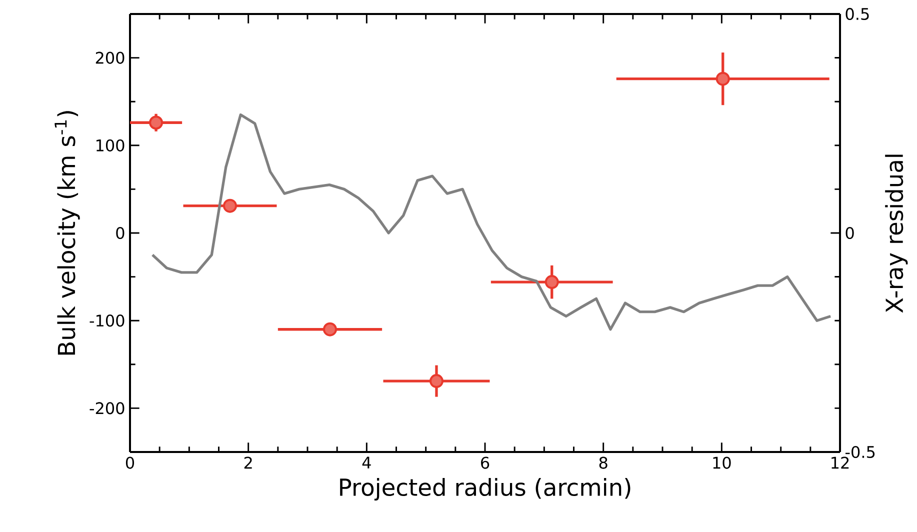  What do you see at coordinates (110, 145) in the screenshot?
I see `y-tick-label: 100` at bounding box center [110, 145].